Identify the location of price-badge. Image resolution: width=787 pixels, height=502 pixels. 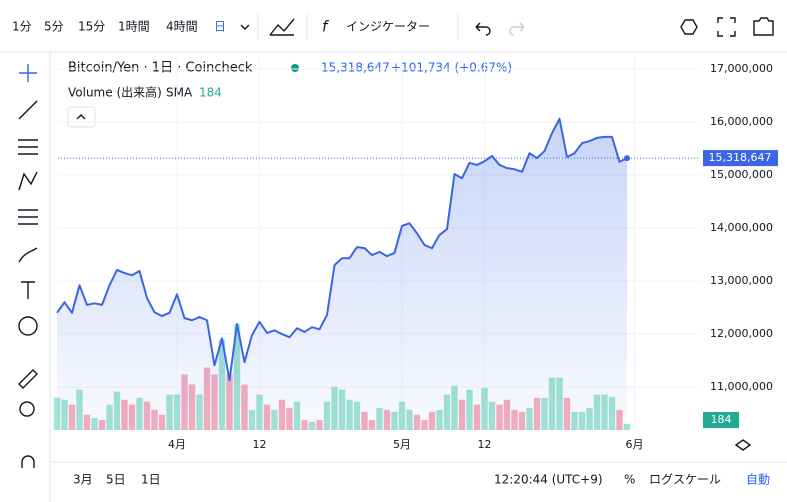
(740, 158).